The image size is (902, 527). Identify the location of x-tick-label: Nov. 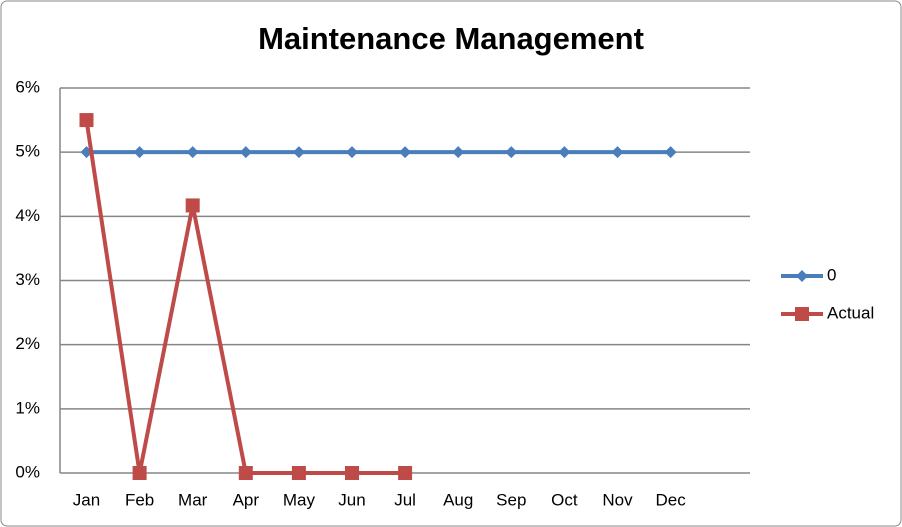
(617, 499).